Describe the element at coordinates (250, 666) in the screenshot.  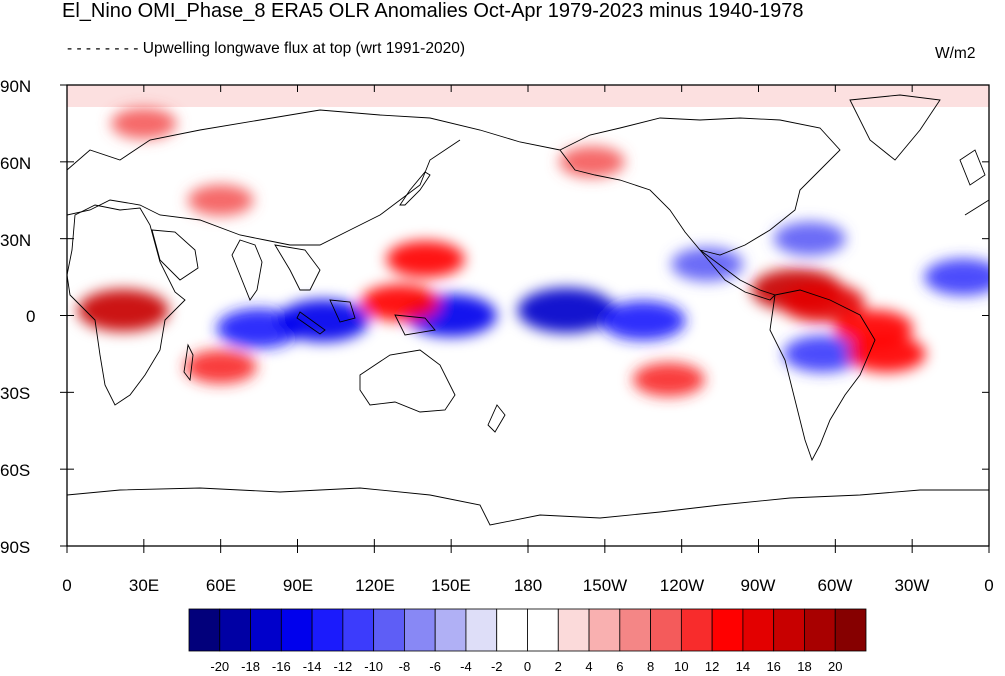
I see `colorbar-tick-label: -18` at that location.